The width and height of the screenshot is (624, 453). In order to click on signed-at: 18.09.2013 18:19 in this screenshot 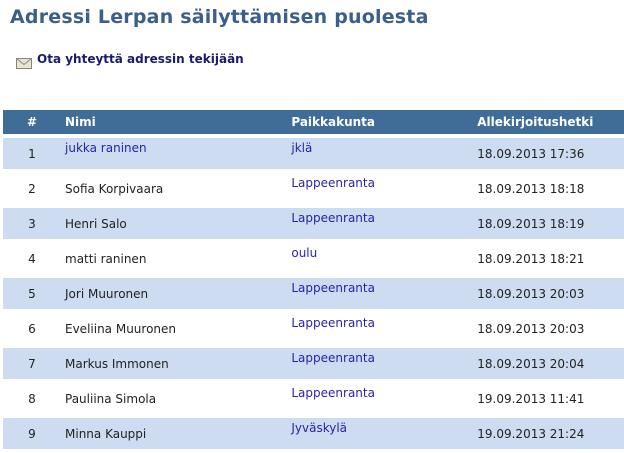, I will do `click(548, 223)`.